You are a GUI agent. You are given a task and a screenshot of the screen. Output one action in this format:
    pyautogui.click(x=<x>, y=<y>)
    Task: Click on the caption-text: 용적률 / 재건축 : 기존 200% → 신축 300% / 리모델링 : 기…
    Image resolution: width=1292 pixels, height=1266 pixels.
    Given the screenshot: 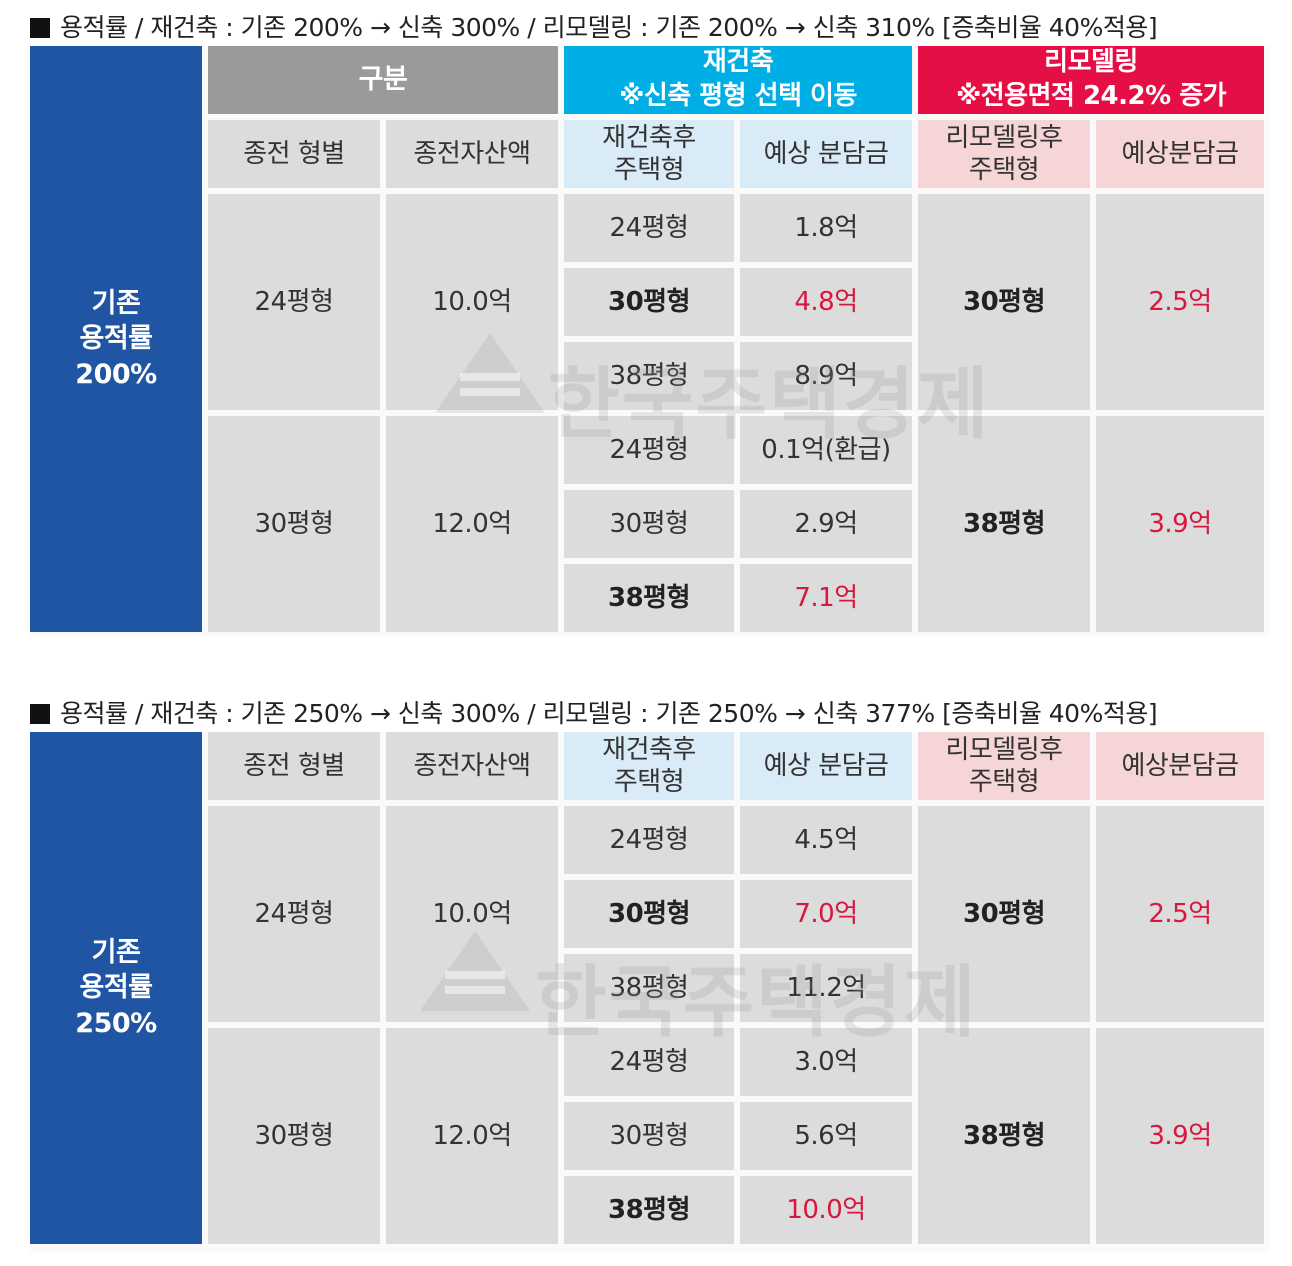 What is the action you would take?
    pyautogui.click(x=609, y=27)
    